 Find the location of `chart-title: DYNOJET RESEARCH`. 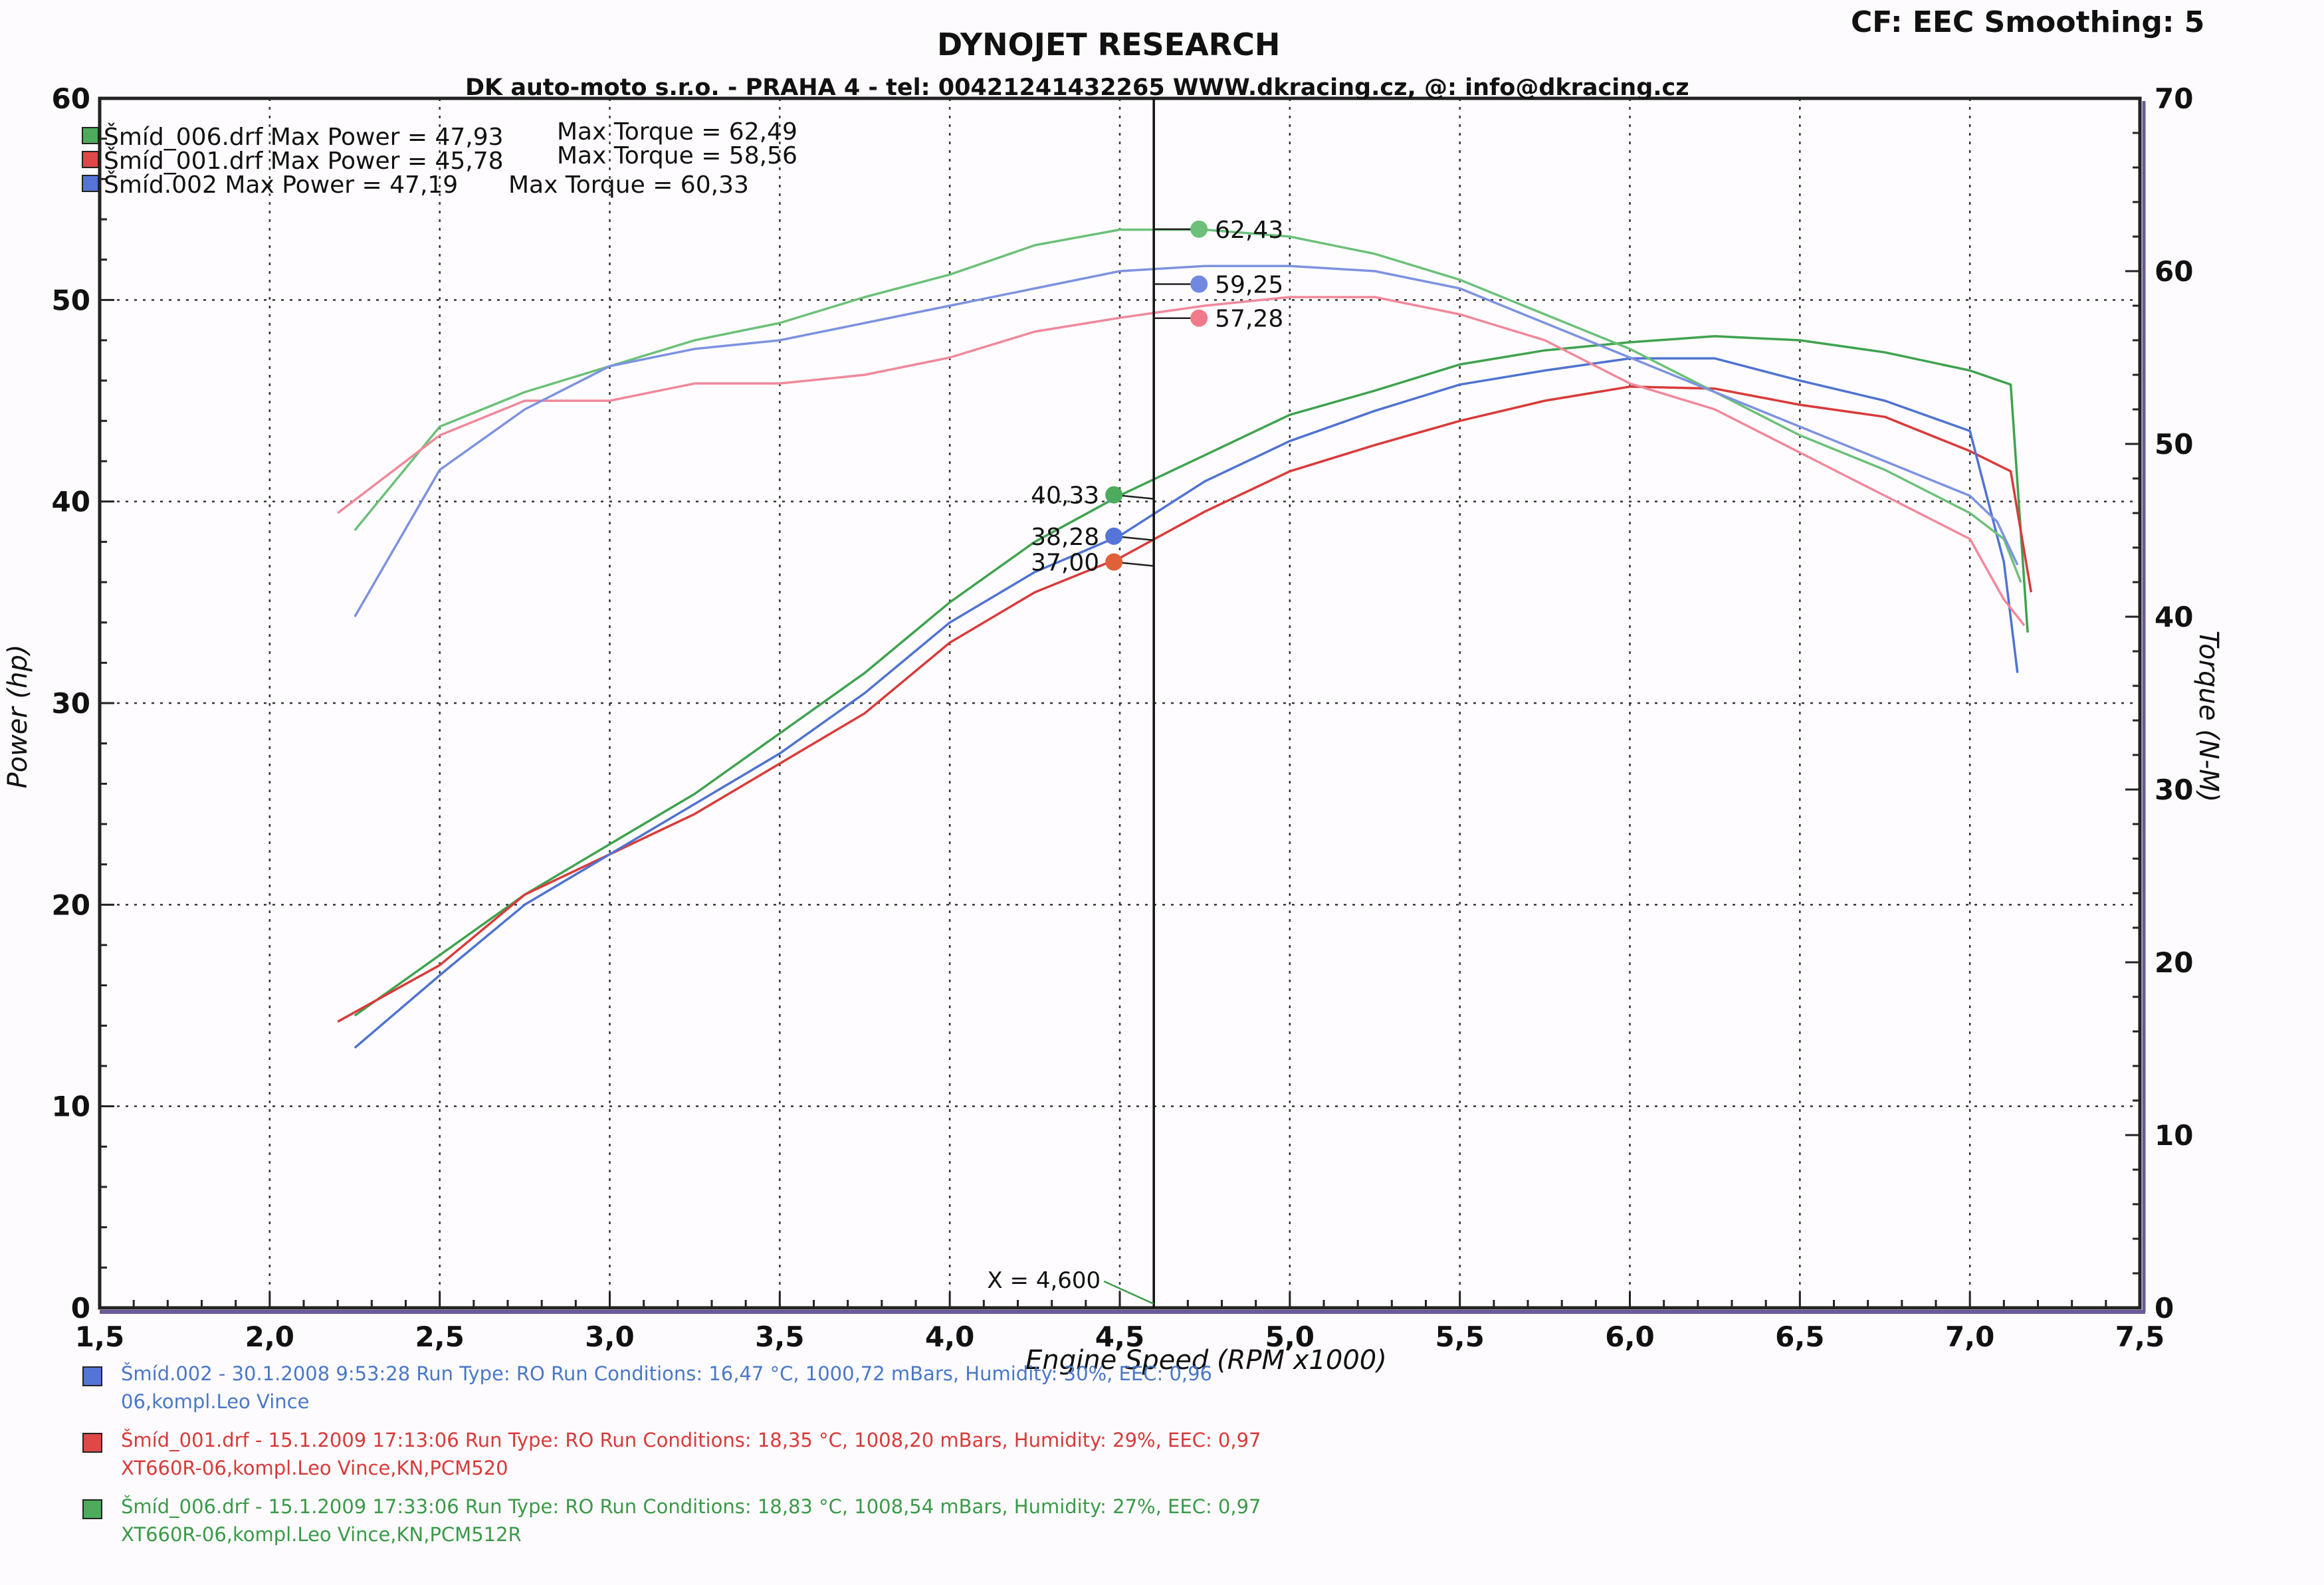

chart-title: DYNOJET RESEARCH is located at coordinates (1109, 45).